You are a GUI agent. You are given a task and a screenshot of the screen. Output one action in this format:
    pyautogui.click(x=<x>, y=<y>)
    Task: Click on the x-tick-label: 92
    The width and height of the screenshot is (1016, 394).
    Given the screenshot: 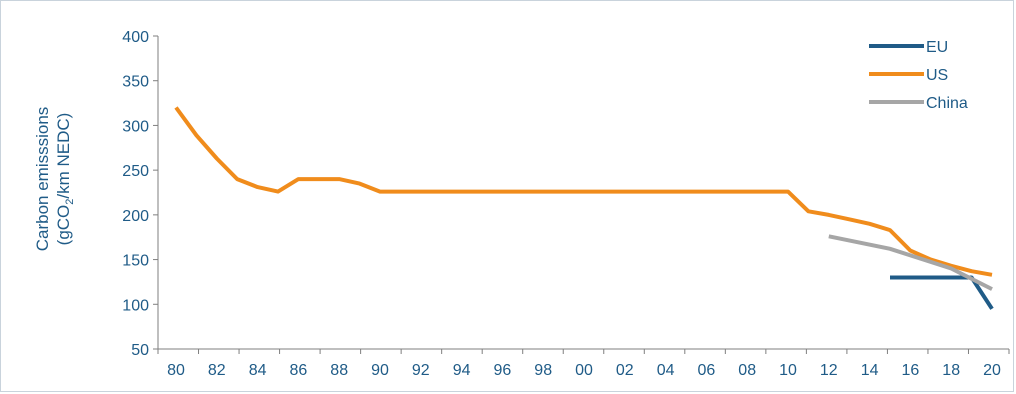 What is the action you would take?
    pyautogui.click(x=421, y=370)
    